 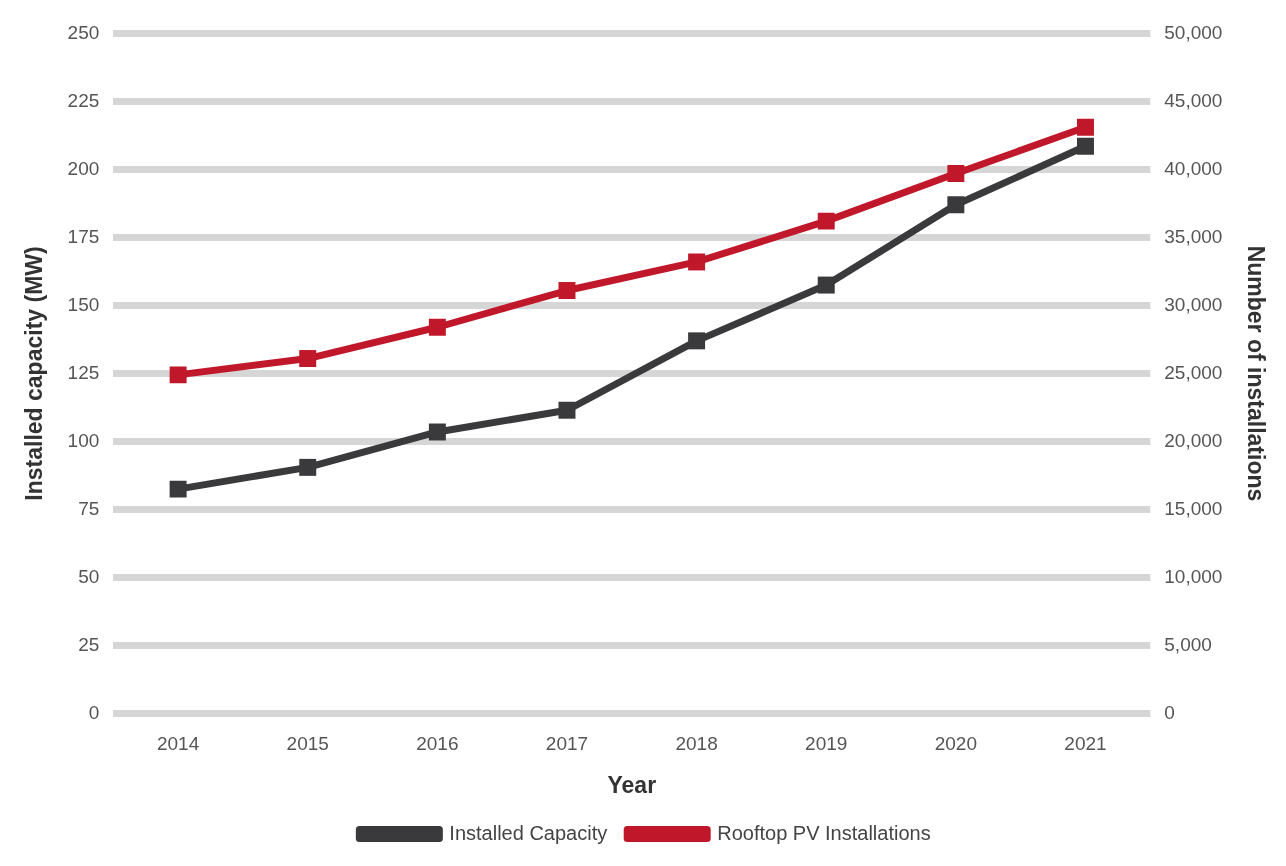 What do you see at coordinates (83, 236) in the screenshot?
I see `y-tick-label: 175` at bounding box center [83, 236].